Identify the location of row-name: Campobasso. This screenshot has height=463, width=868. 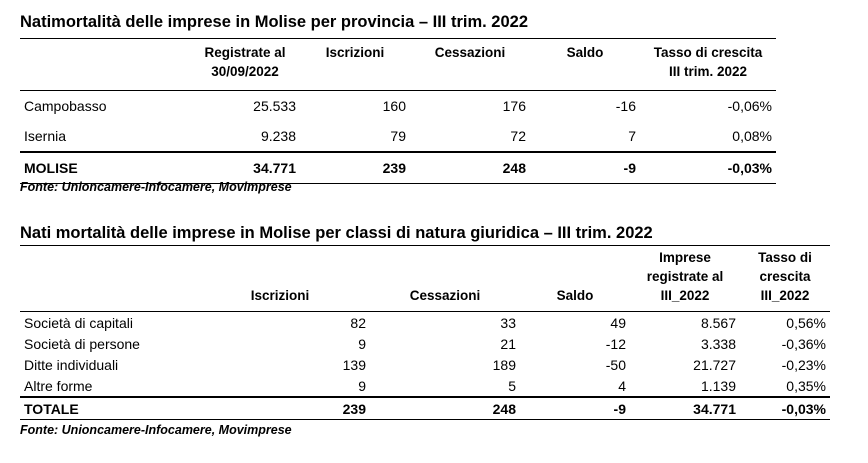
(105, 105).